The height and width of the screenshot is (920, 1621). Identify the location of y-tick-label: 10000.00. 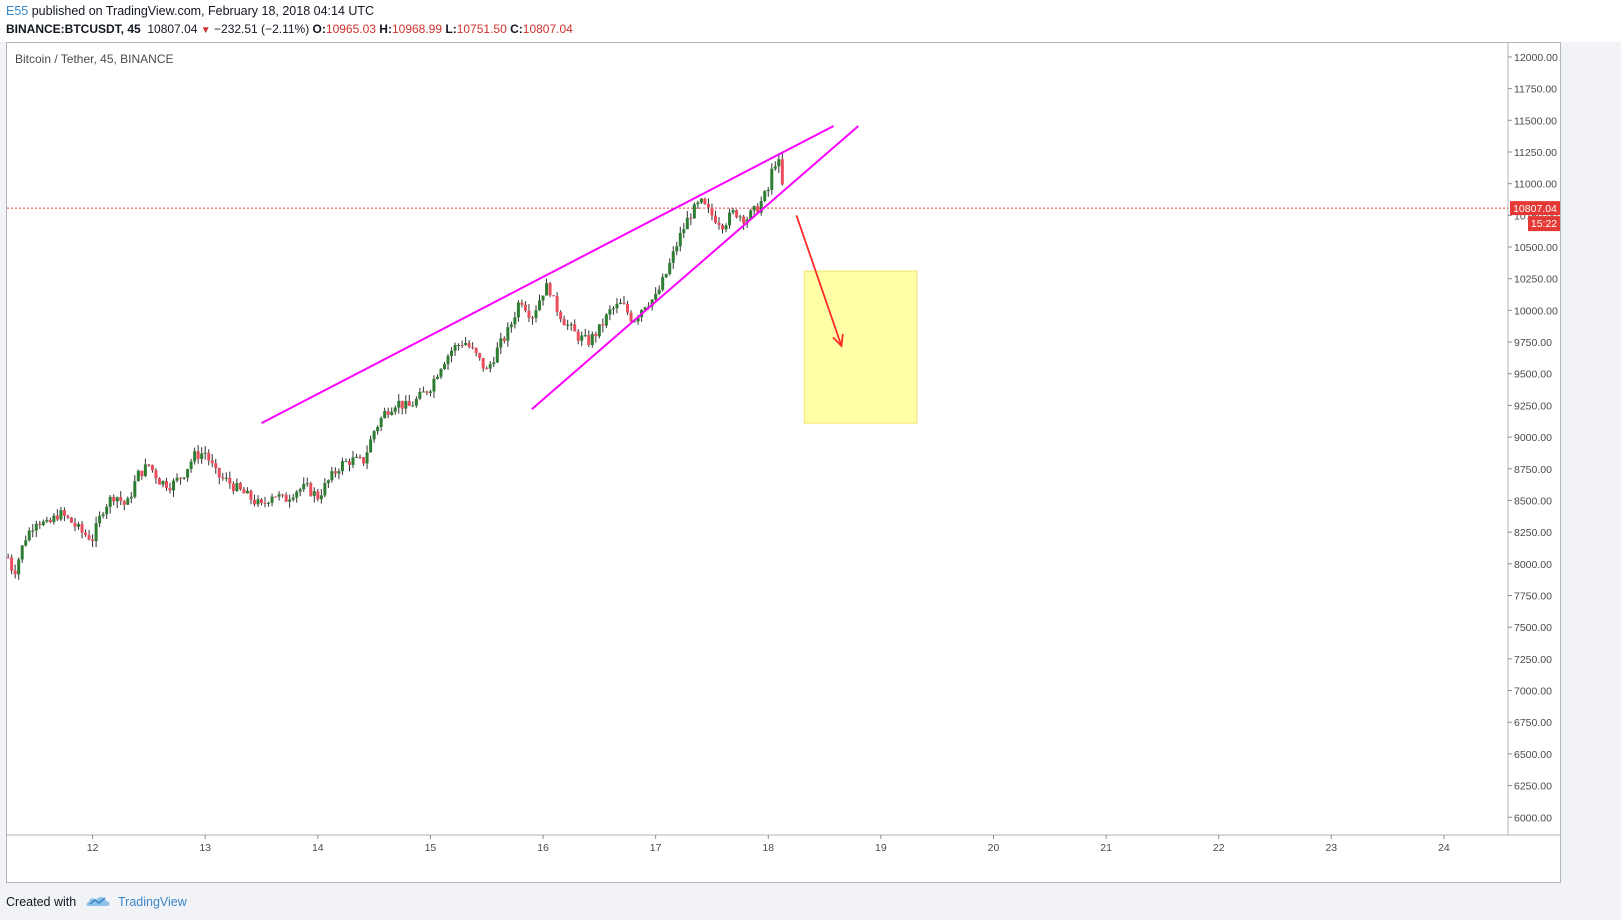
(1536, 311).